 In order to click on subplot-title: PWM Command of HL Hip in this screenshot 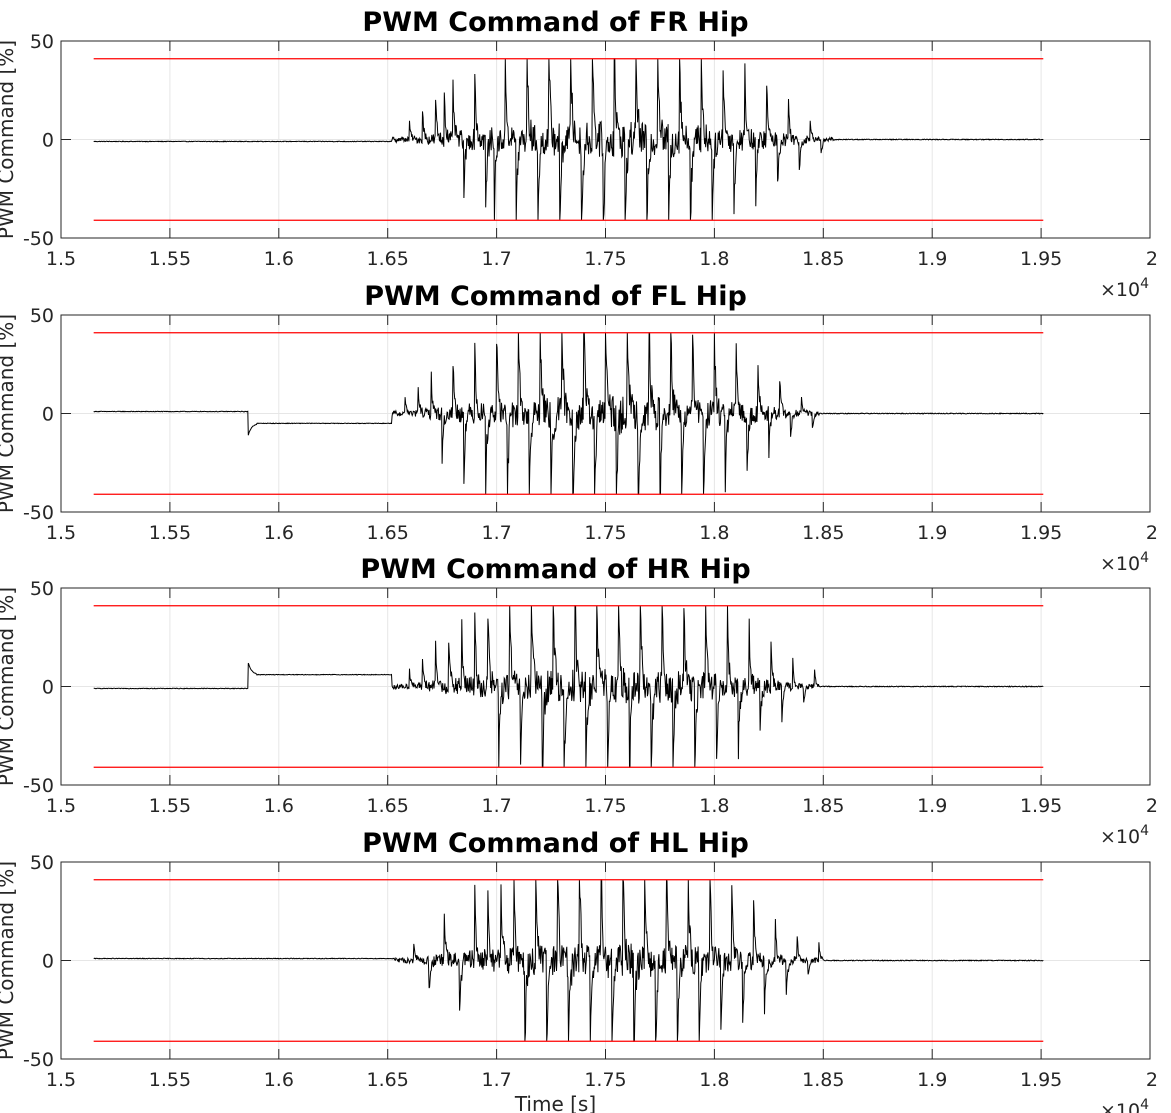, I will do `click(555, 843)`.